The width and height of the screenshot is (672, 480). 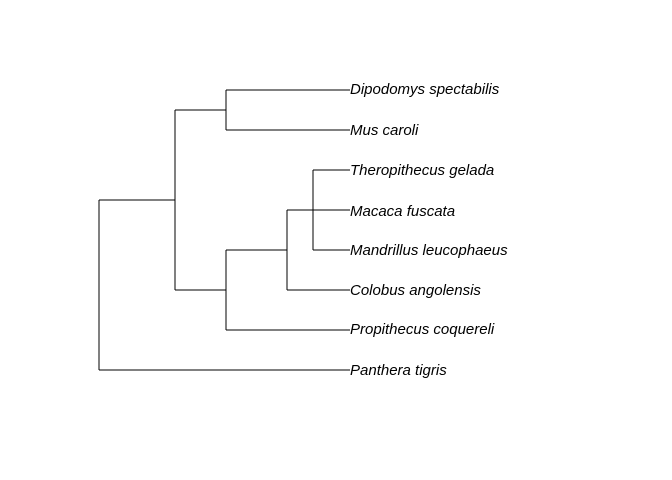 I want to click on tip-label-dipodomys-spectabilis: Dipodomys spectabilis, so click(x=425, y=89).